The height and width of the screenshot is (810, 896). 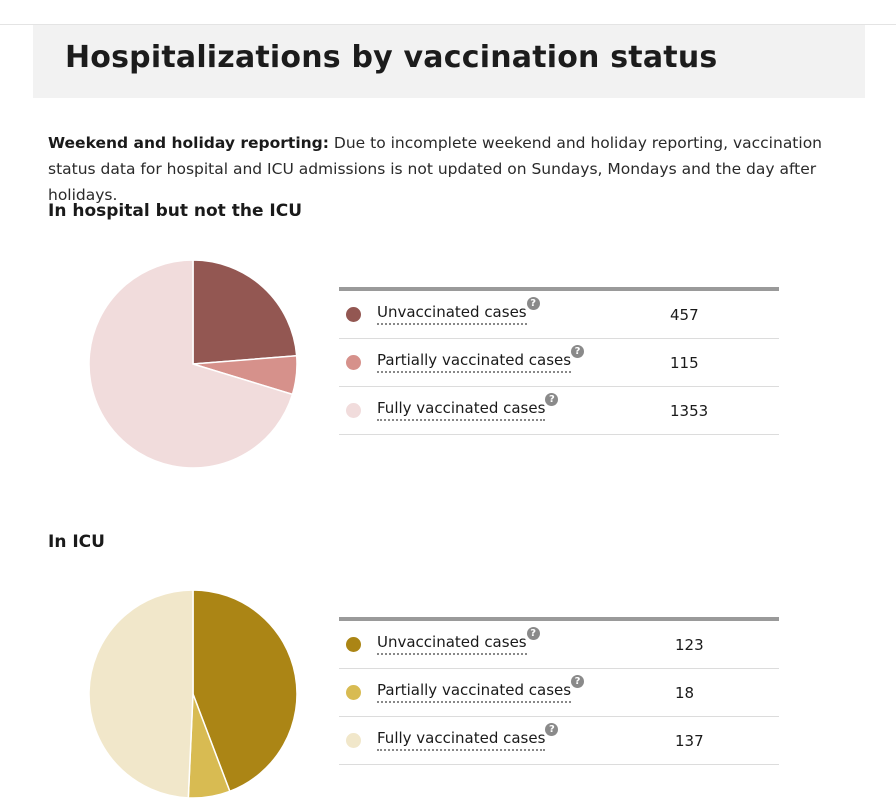 I want to click on icu-pie-chart, so click(x=193, y=694).